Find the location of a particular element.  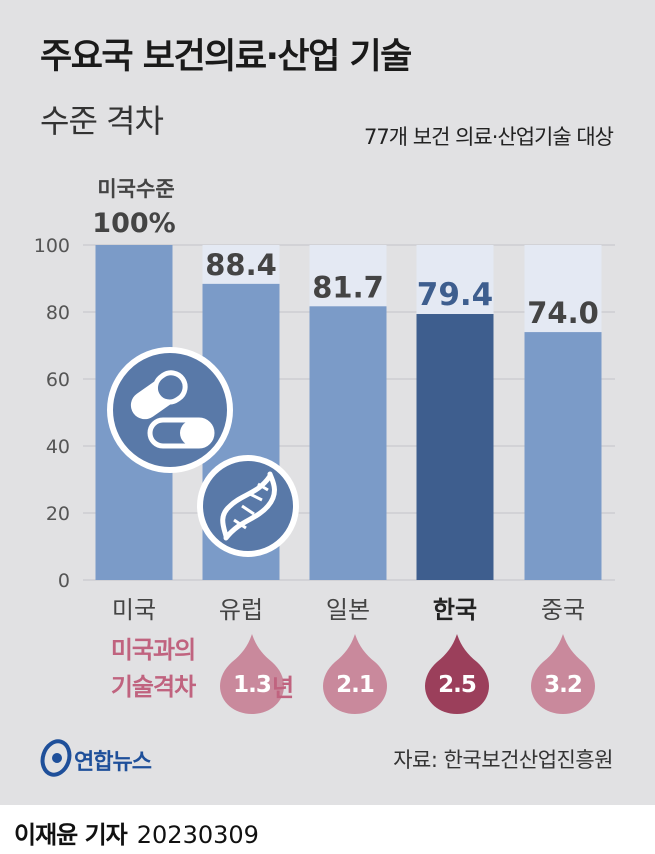

yonhap-logo-icon is located at coordinates (56, 758).